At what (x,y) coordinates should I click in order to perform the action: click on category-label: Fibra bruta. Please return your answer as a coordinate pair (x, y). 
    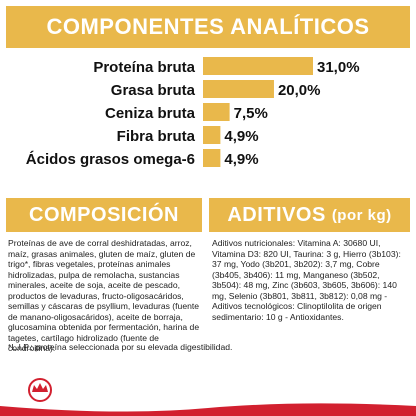
    Looking at the image, I should click on (156, 136).